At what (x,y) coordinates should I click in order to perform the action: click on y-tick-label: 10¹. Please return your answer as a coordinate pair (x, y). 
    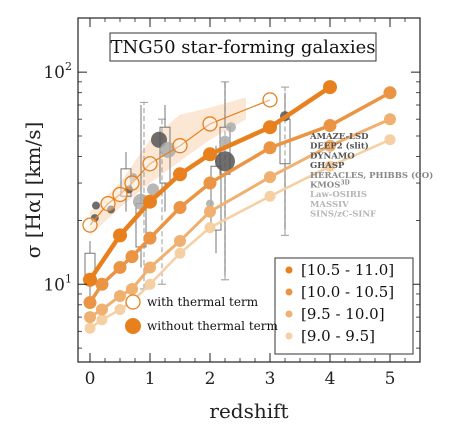
    Looking at the image, I should click on (57, 283).